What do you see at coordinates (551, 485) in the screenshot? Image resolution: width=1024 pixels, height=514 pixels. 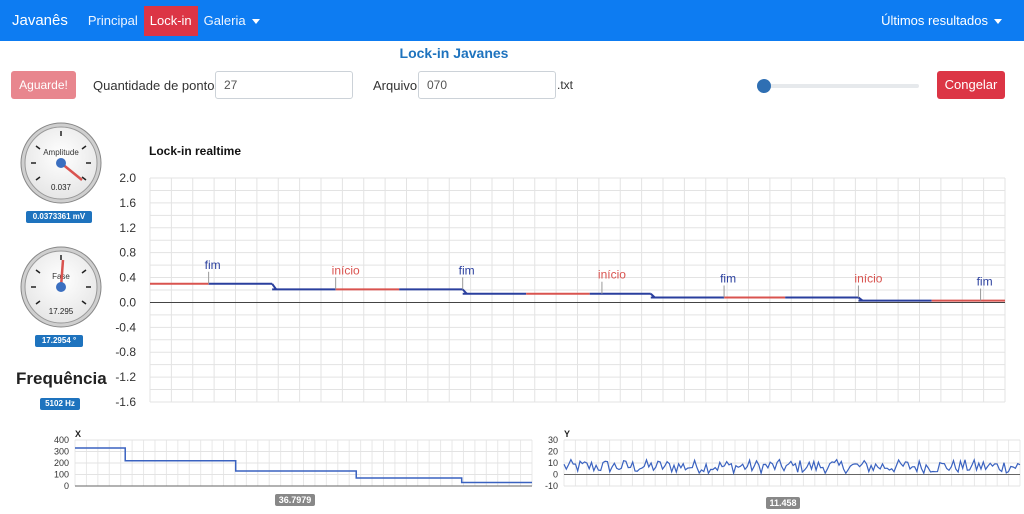 I see `y-tick-label: -10` at bounding box center [551, 485].